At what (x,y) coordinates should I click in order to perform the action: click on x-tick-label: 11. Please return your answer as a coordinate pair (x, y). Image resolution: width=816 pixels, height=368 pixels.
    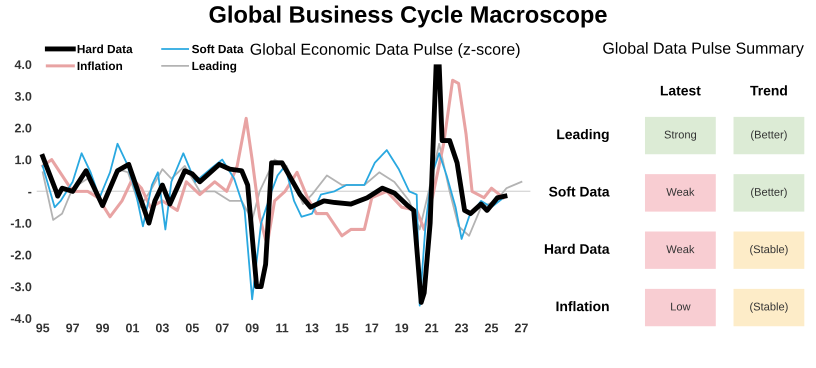
    Looking at the image, I should click on (282, 328).